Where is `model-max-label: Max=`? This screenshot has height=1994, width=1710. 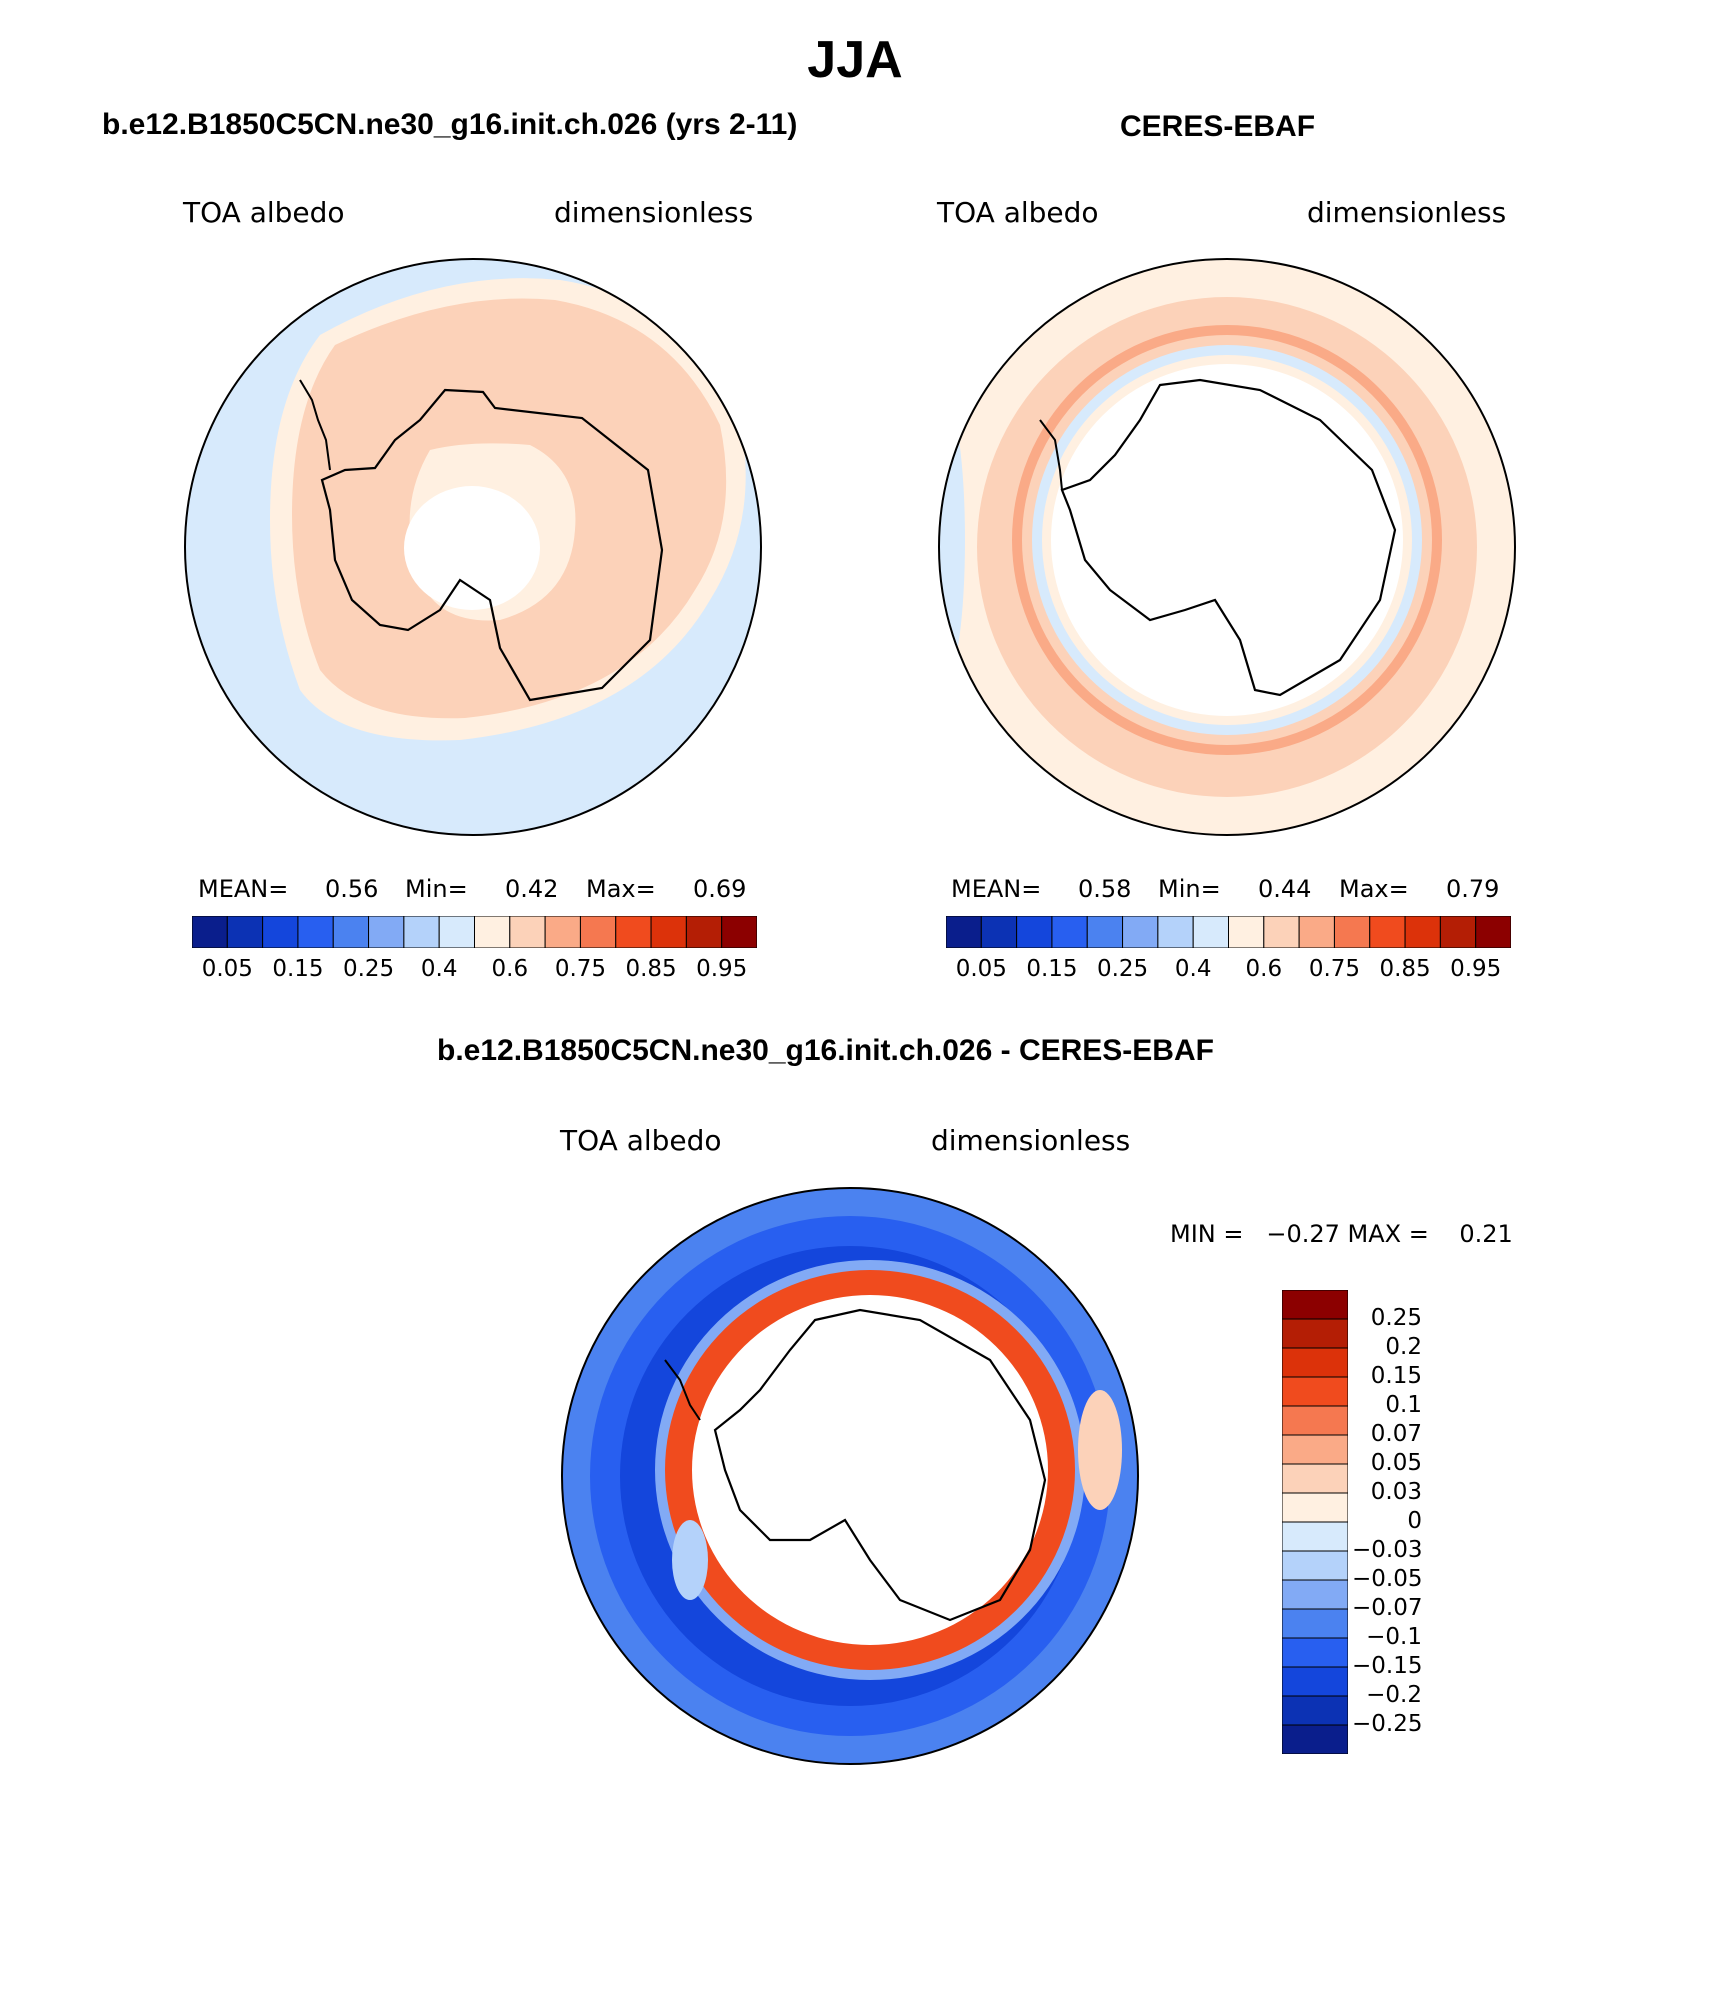
model-max-label: Max= is located at coordinates (621, 889).